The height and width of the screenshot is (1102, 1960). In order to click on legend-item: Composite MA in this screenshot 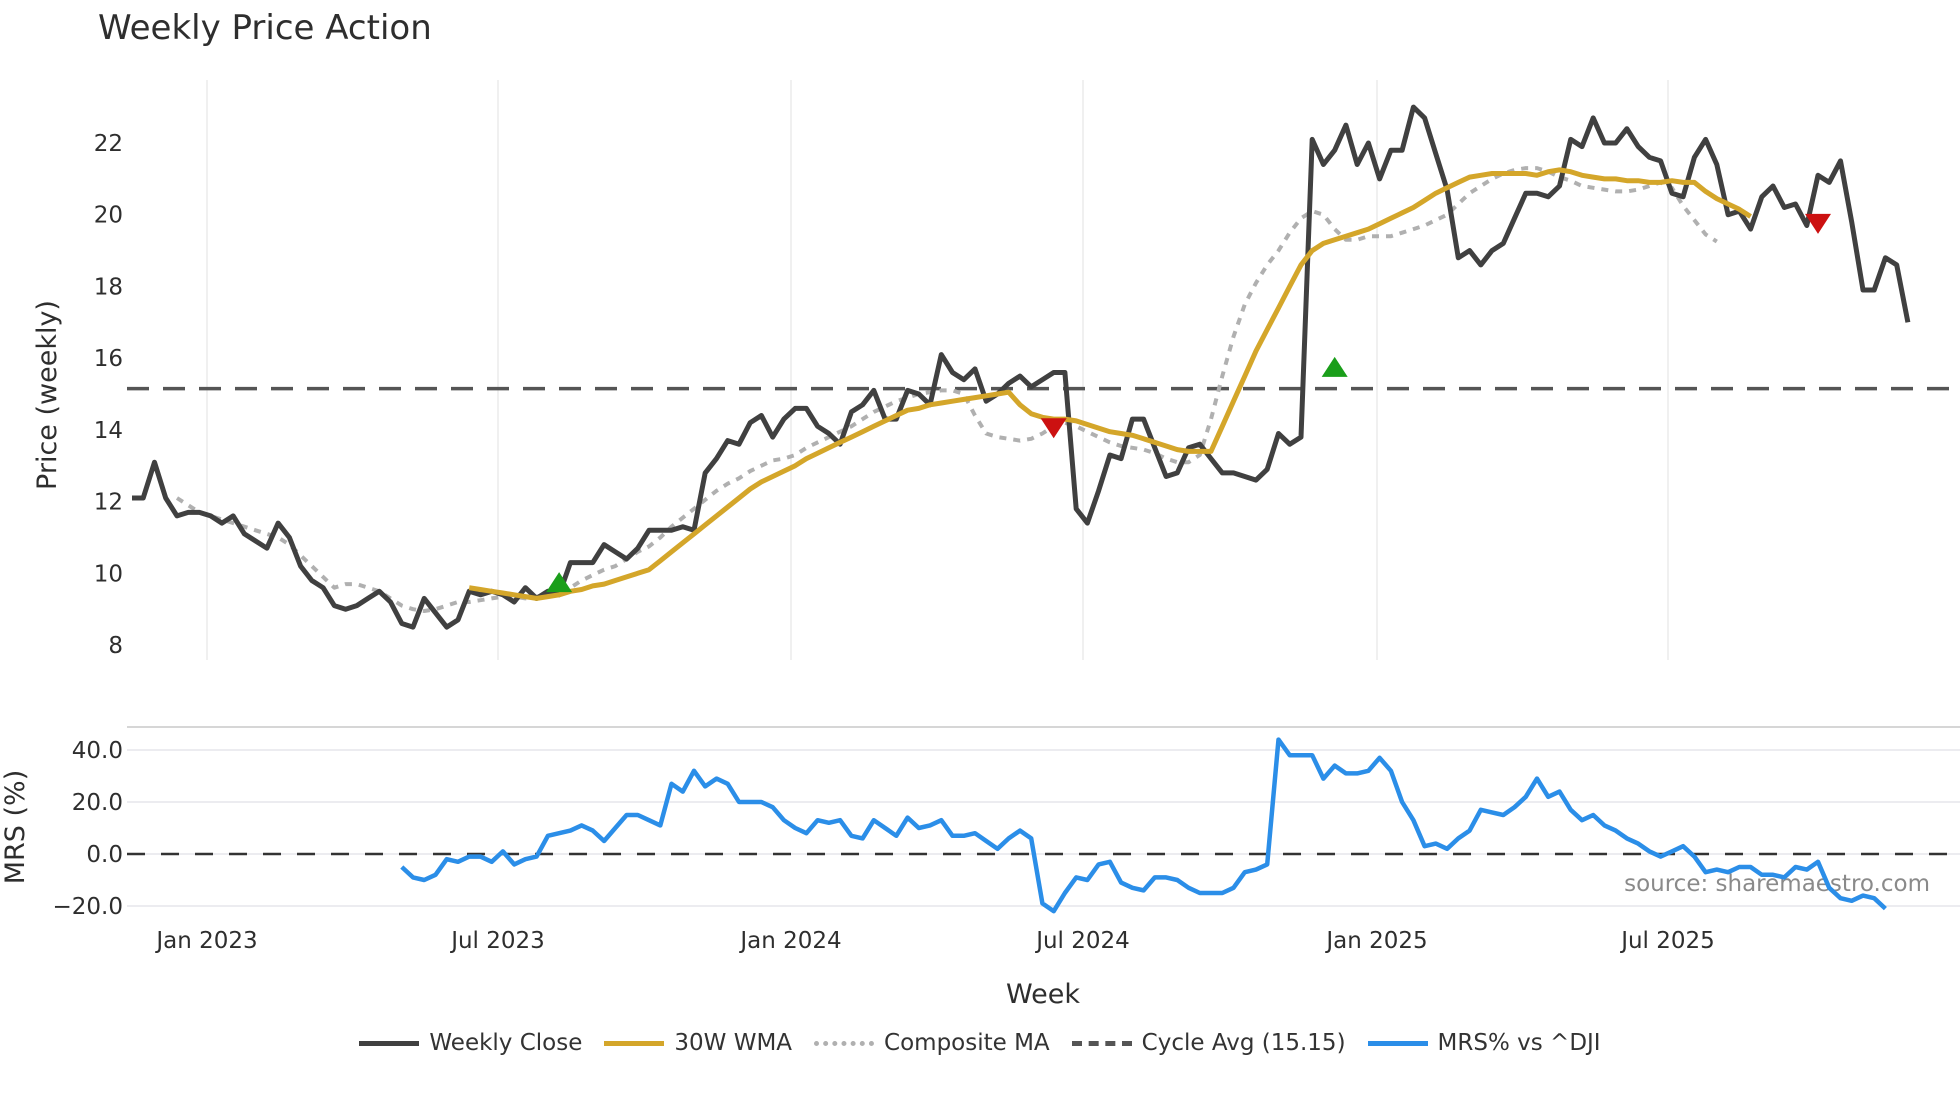, I will do `click(932, 1043)`.